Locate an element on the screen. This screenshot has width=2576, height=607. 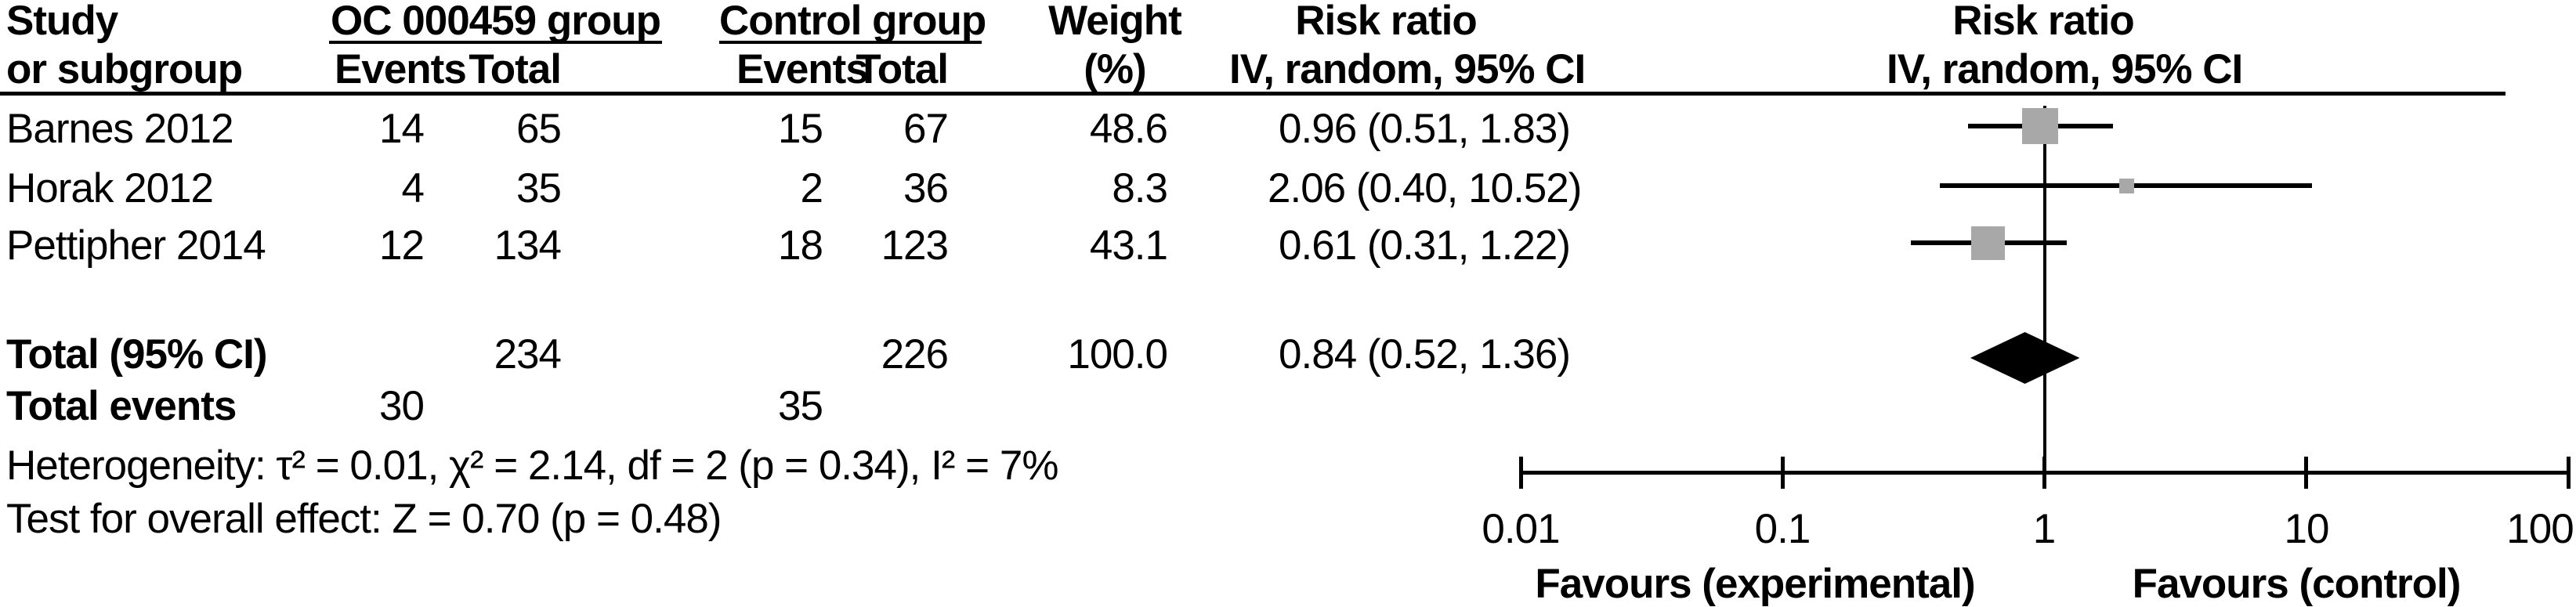
ctrl-events: 18 is located at coordinates (801, 245).